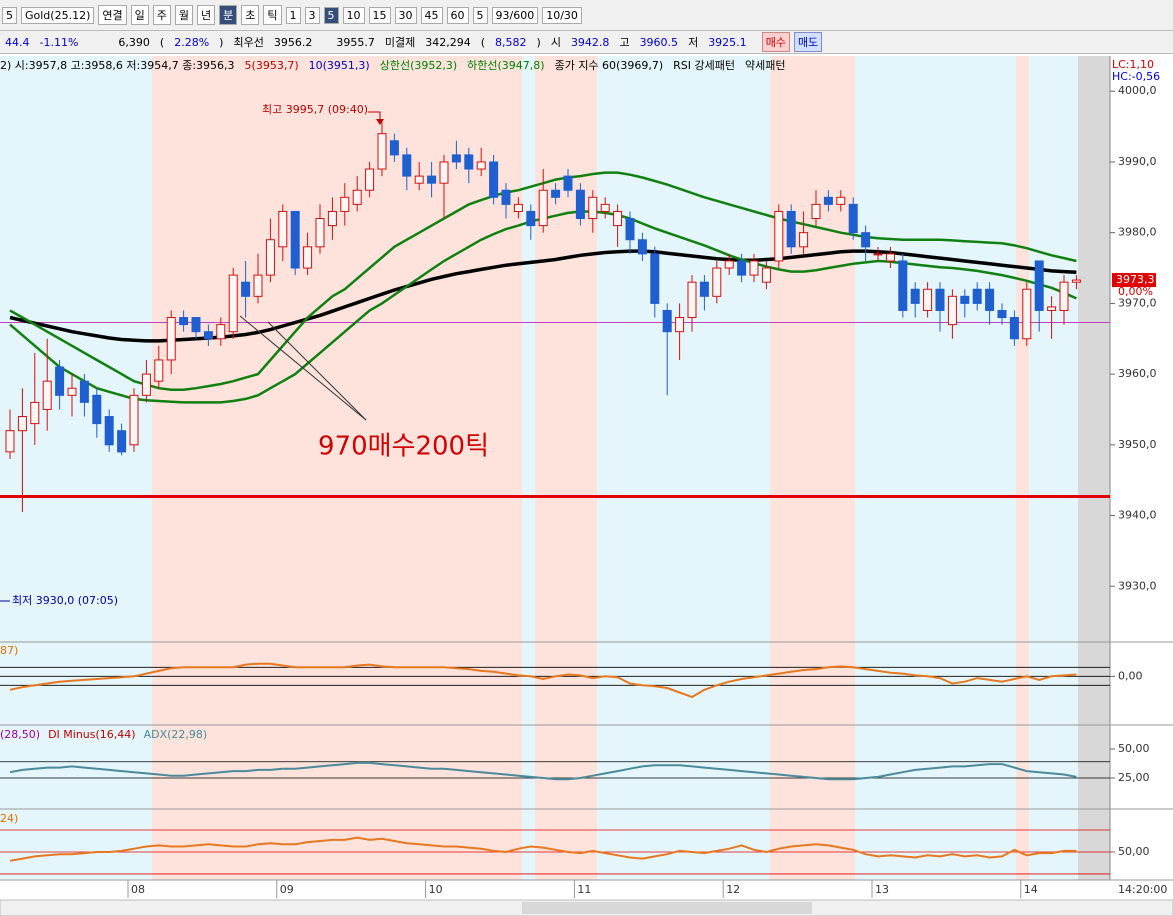  Describe the element at coordinates (538, 42) in the screenshot. I see `info: )` at that location.